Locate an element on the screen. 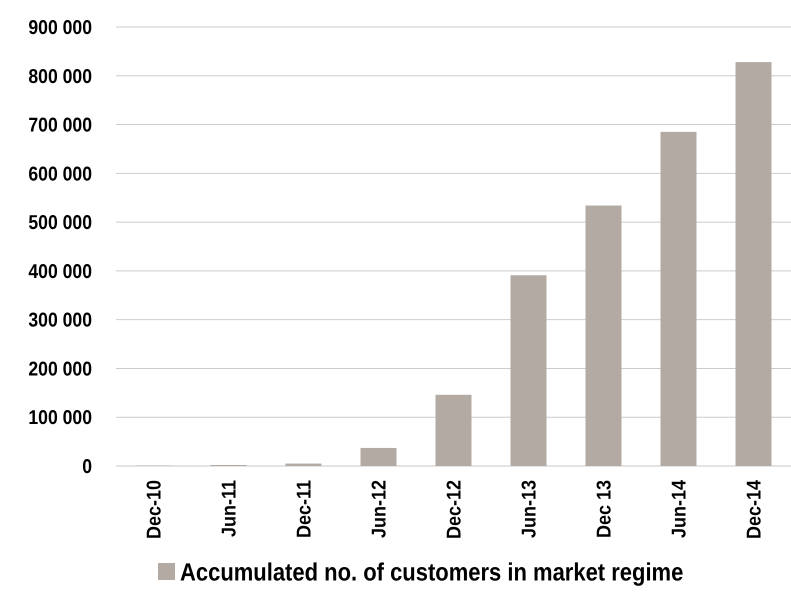 The image size is (791, 606). y-tick-label: 600 000 is located at coordinates (60, 173).